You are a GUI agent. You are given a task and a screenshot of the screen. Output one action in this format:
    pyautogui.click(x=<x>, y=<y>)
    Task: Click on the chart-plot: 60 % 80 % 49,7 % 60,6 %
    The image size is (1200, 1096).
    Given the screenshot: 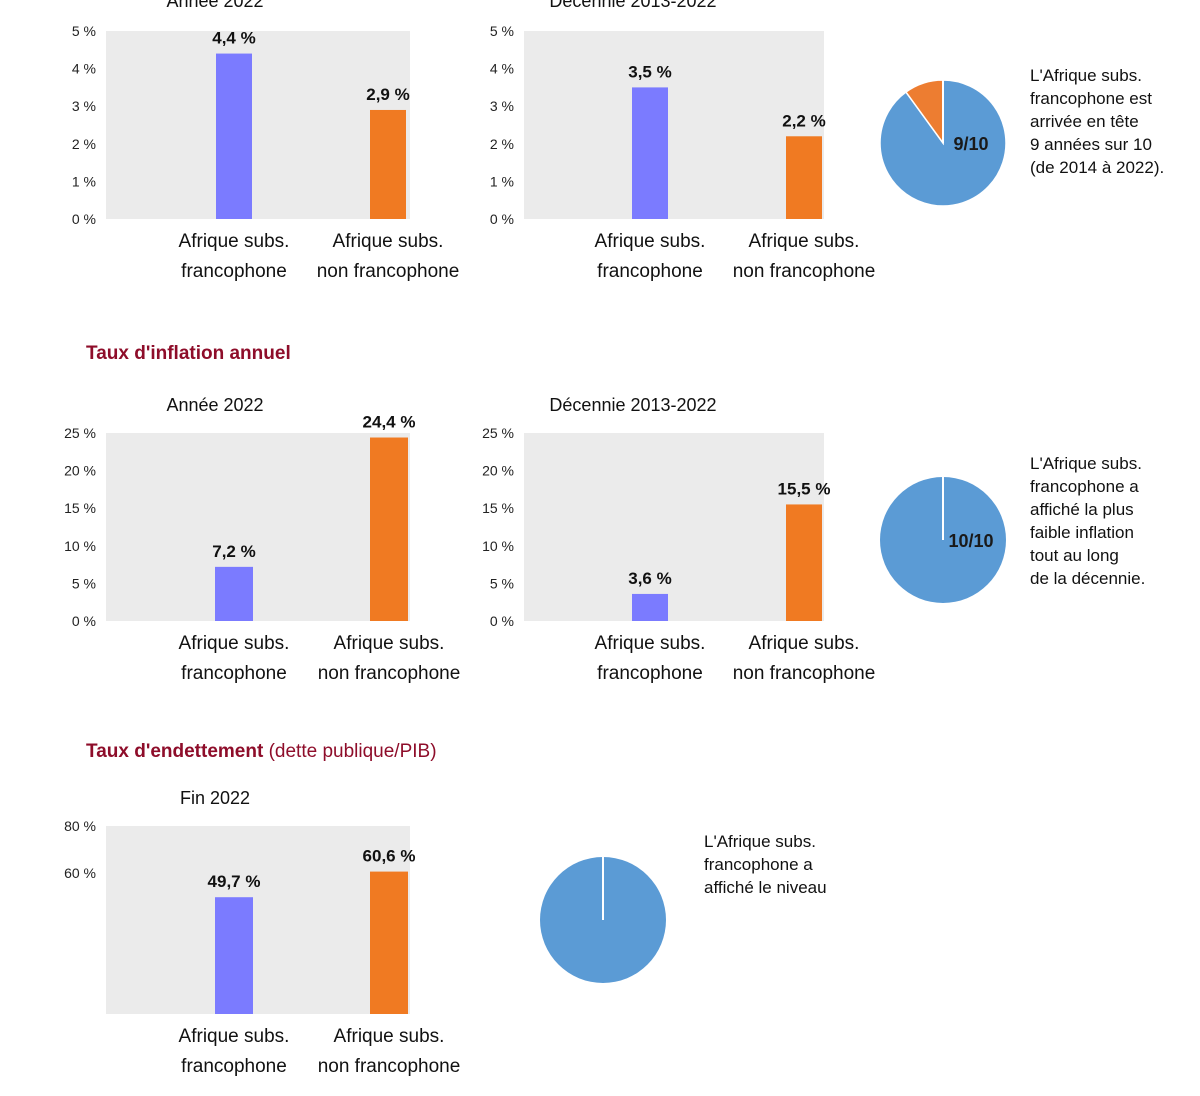 What is the action you would take?
    pyautogui.click(x=240, y=916)
    